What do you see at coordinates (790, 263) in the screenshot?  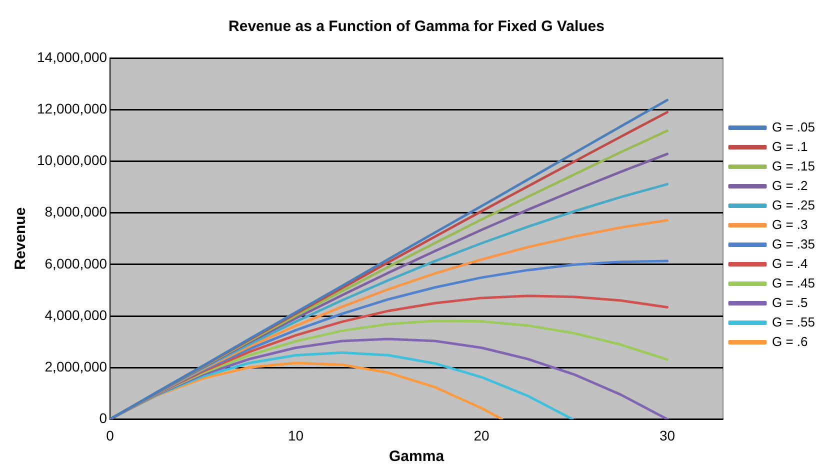 I see `legend-label: G = .4` at bounding box center [790, 263].